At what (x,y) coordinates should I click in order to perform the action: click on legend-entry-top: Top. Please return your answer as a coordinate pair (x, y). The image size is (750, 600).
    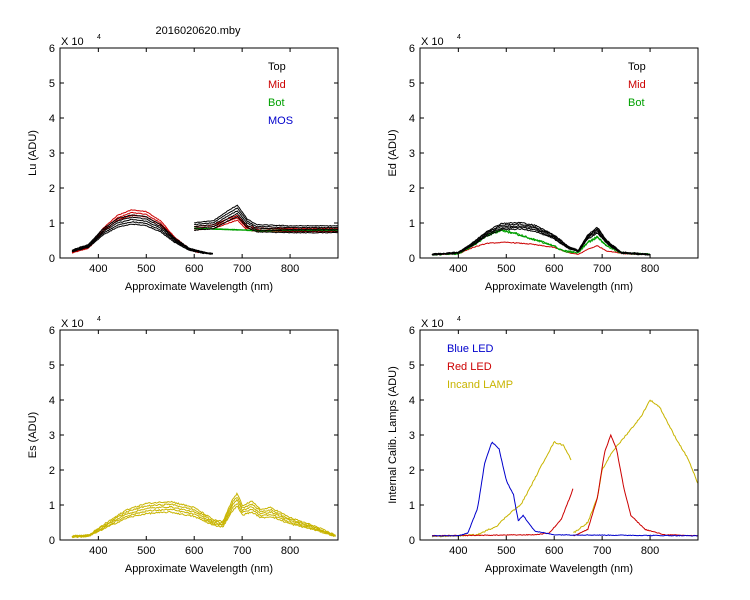
    Looking at the image, I should click on (277, 67).